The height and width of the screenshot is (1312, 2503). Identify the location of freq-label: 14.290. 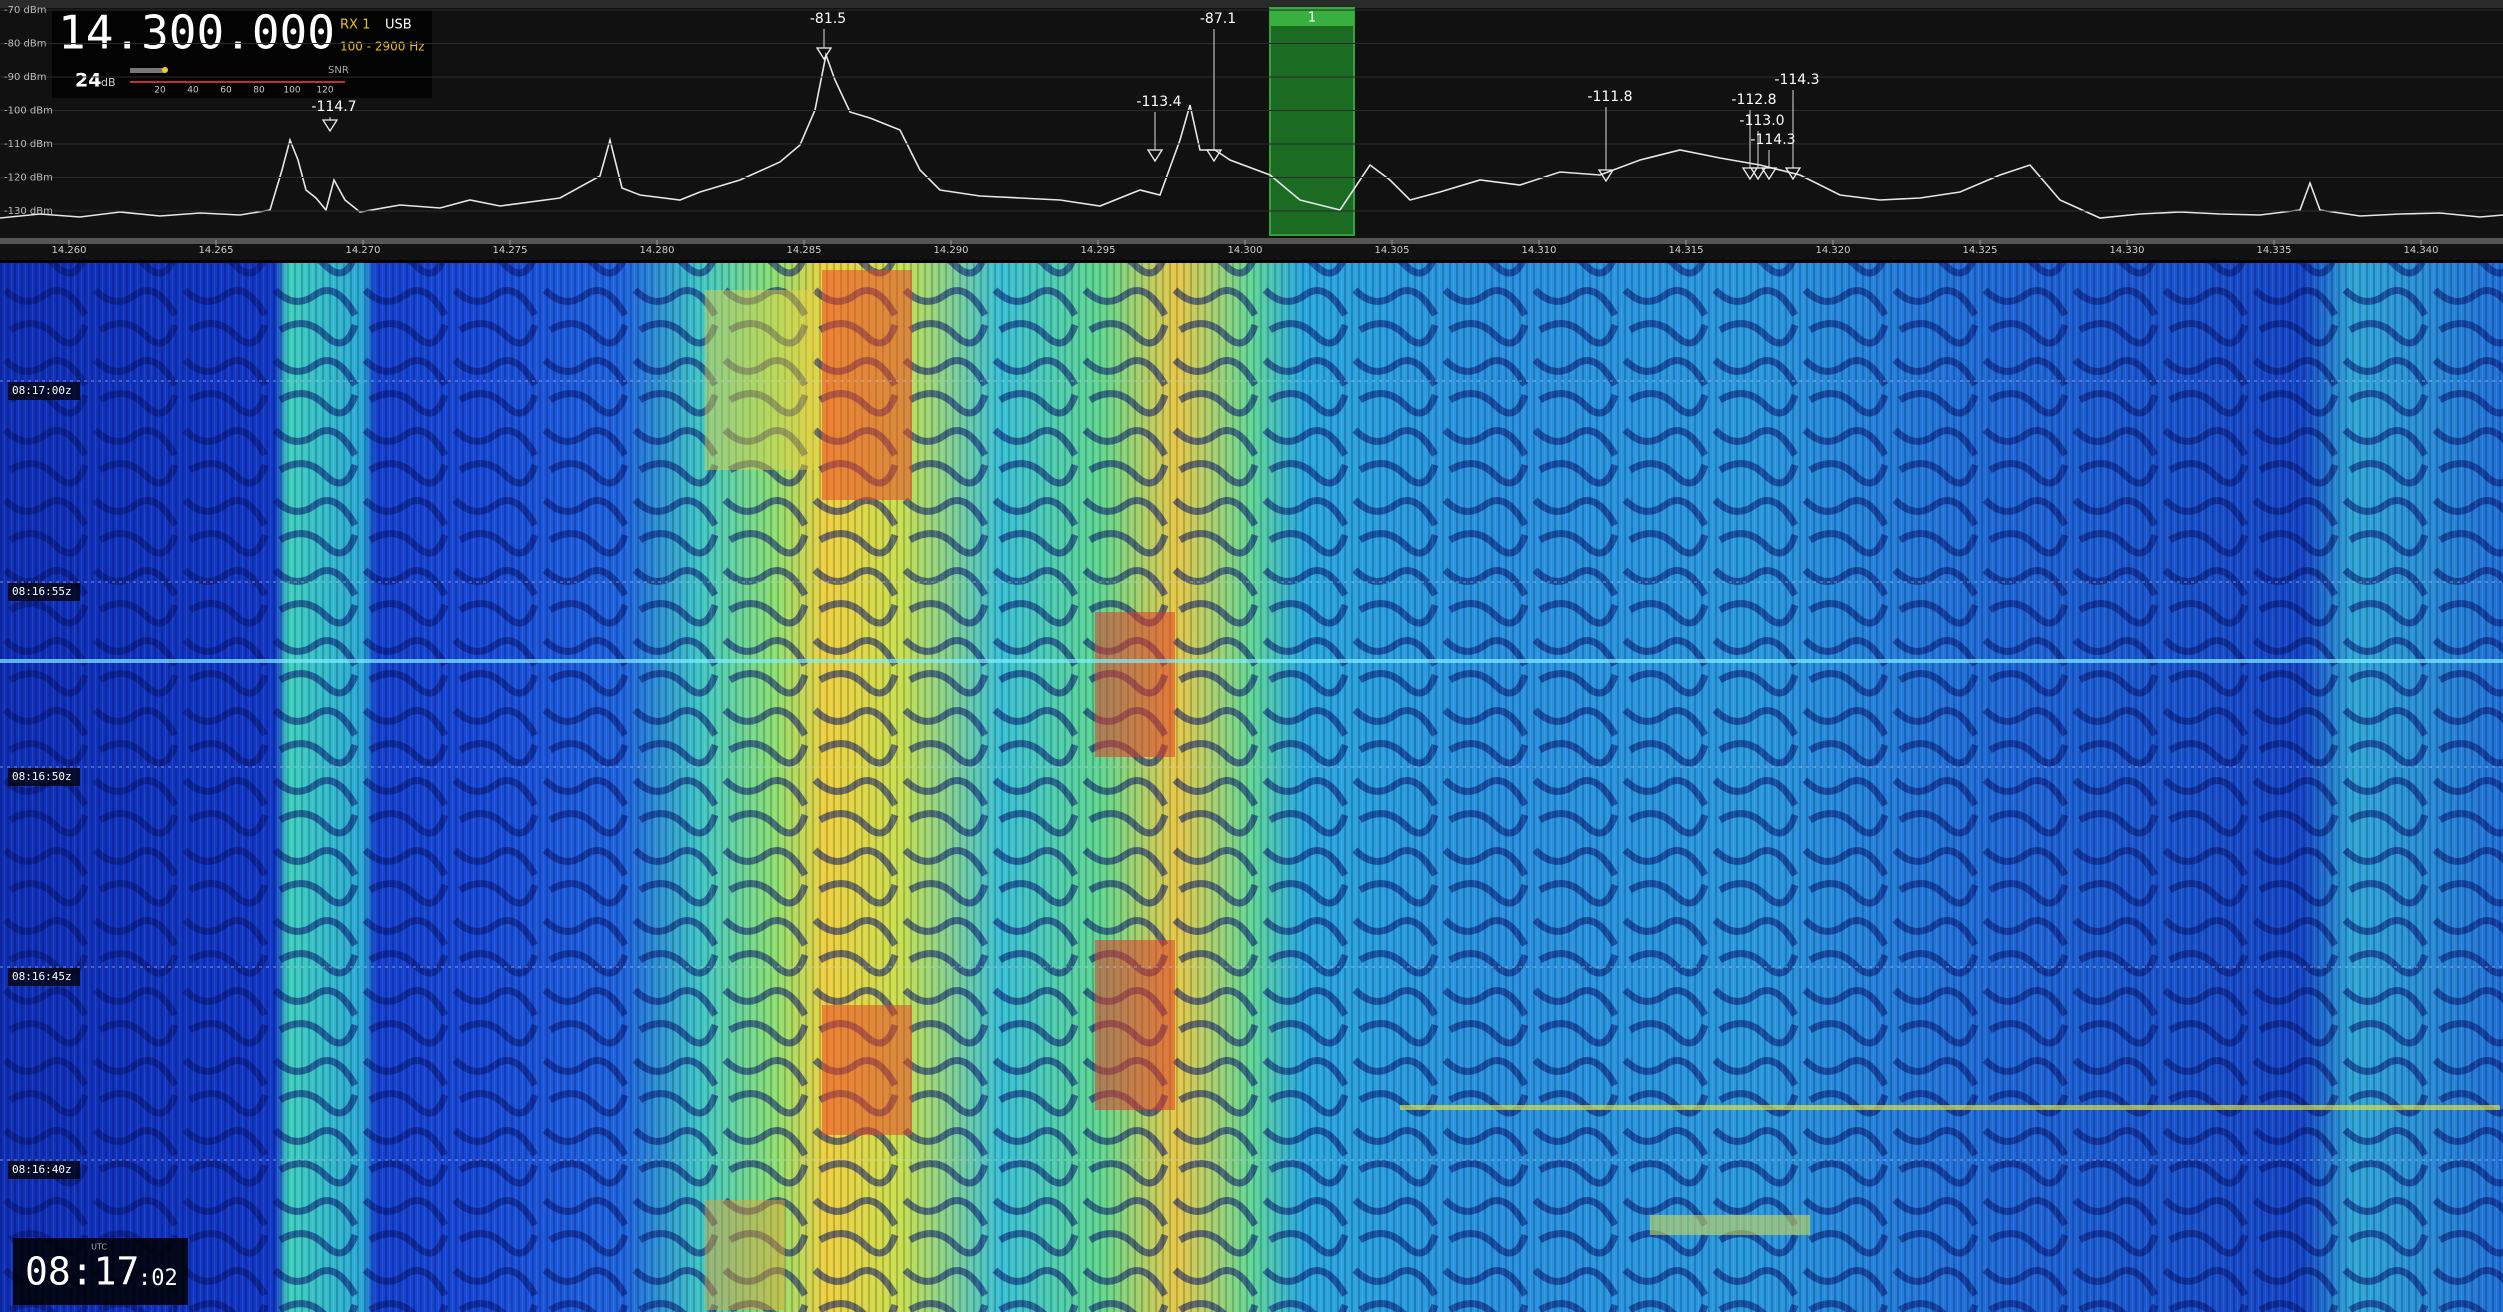
(951, 250).